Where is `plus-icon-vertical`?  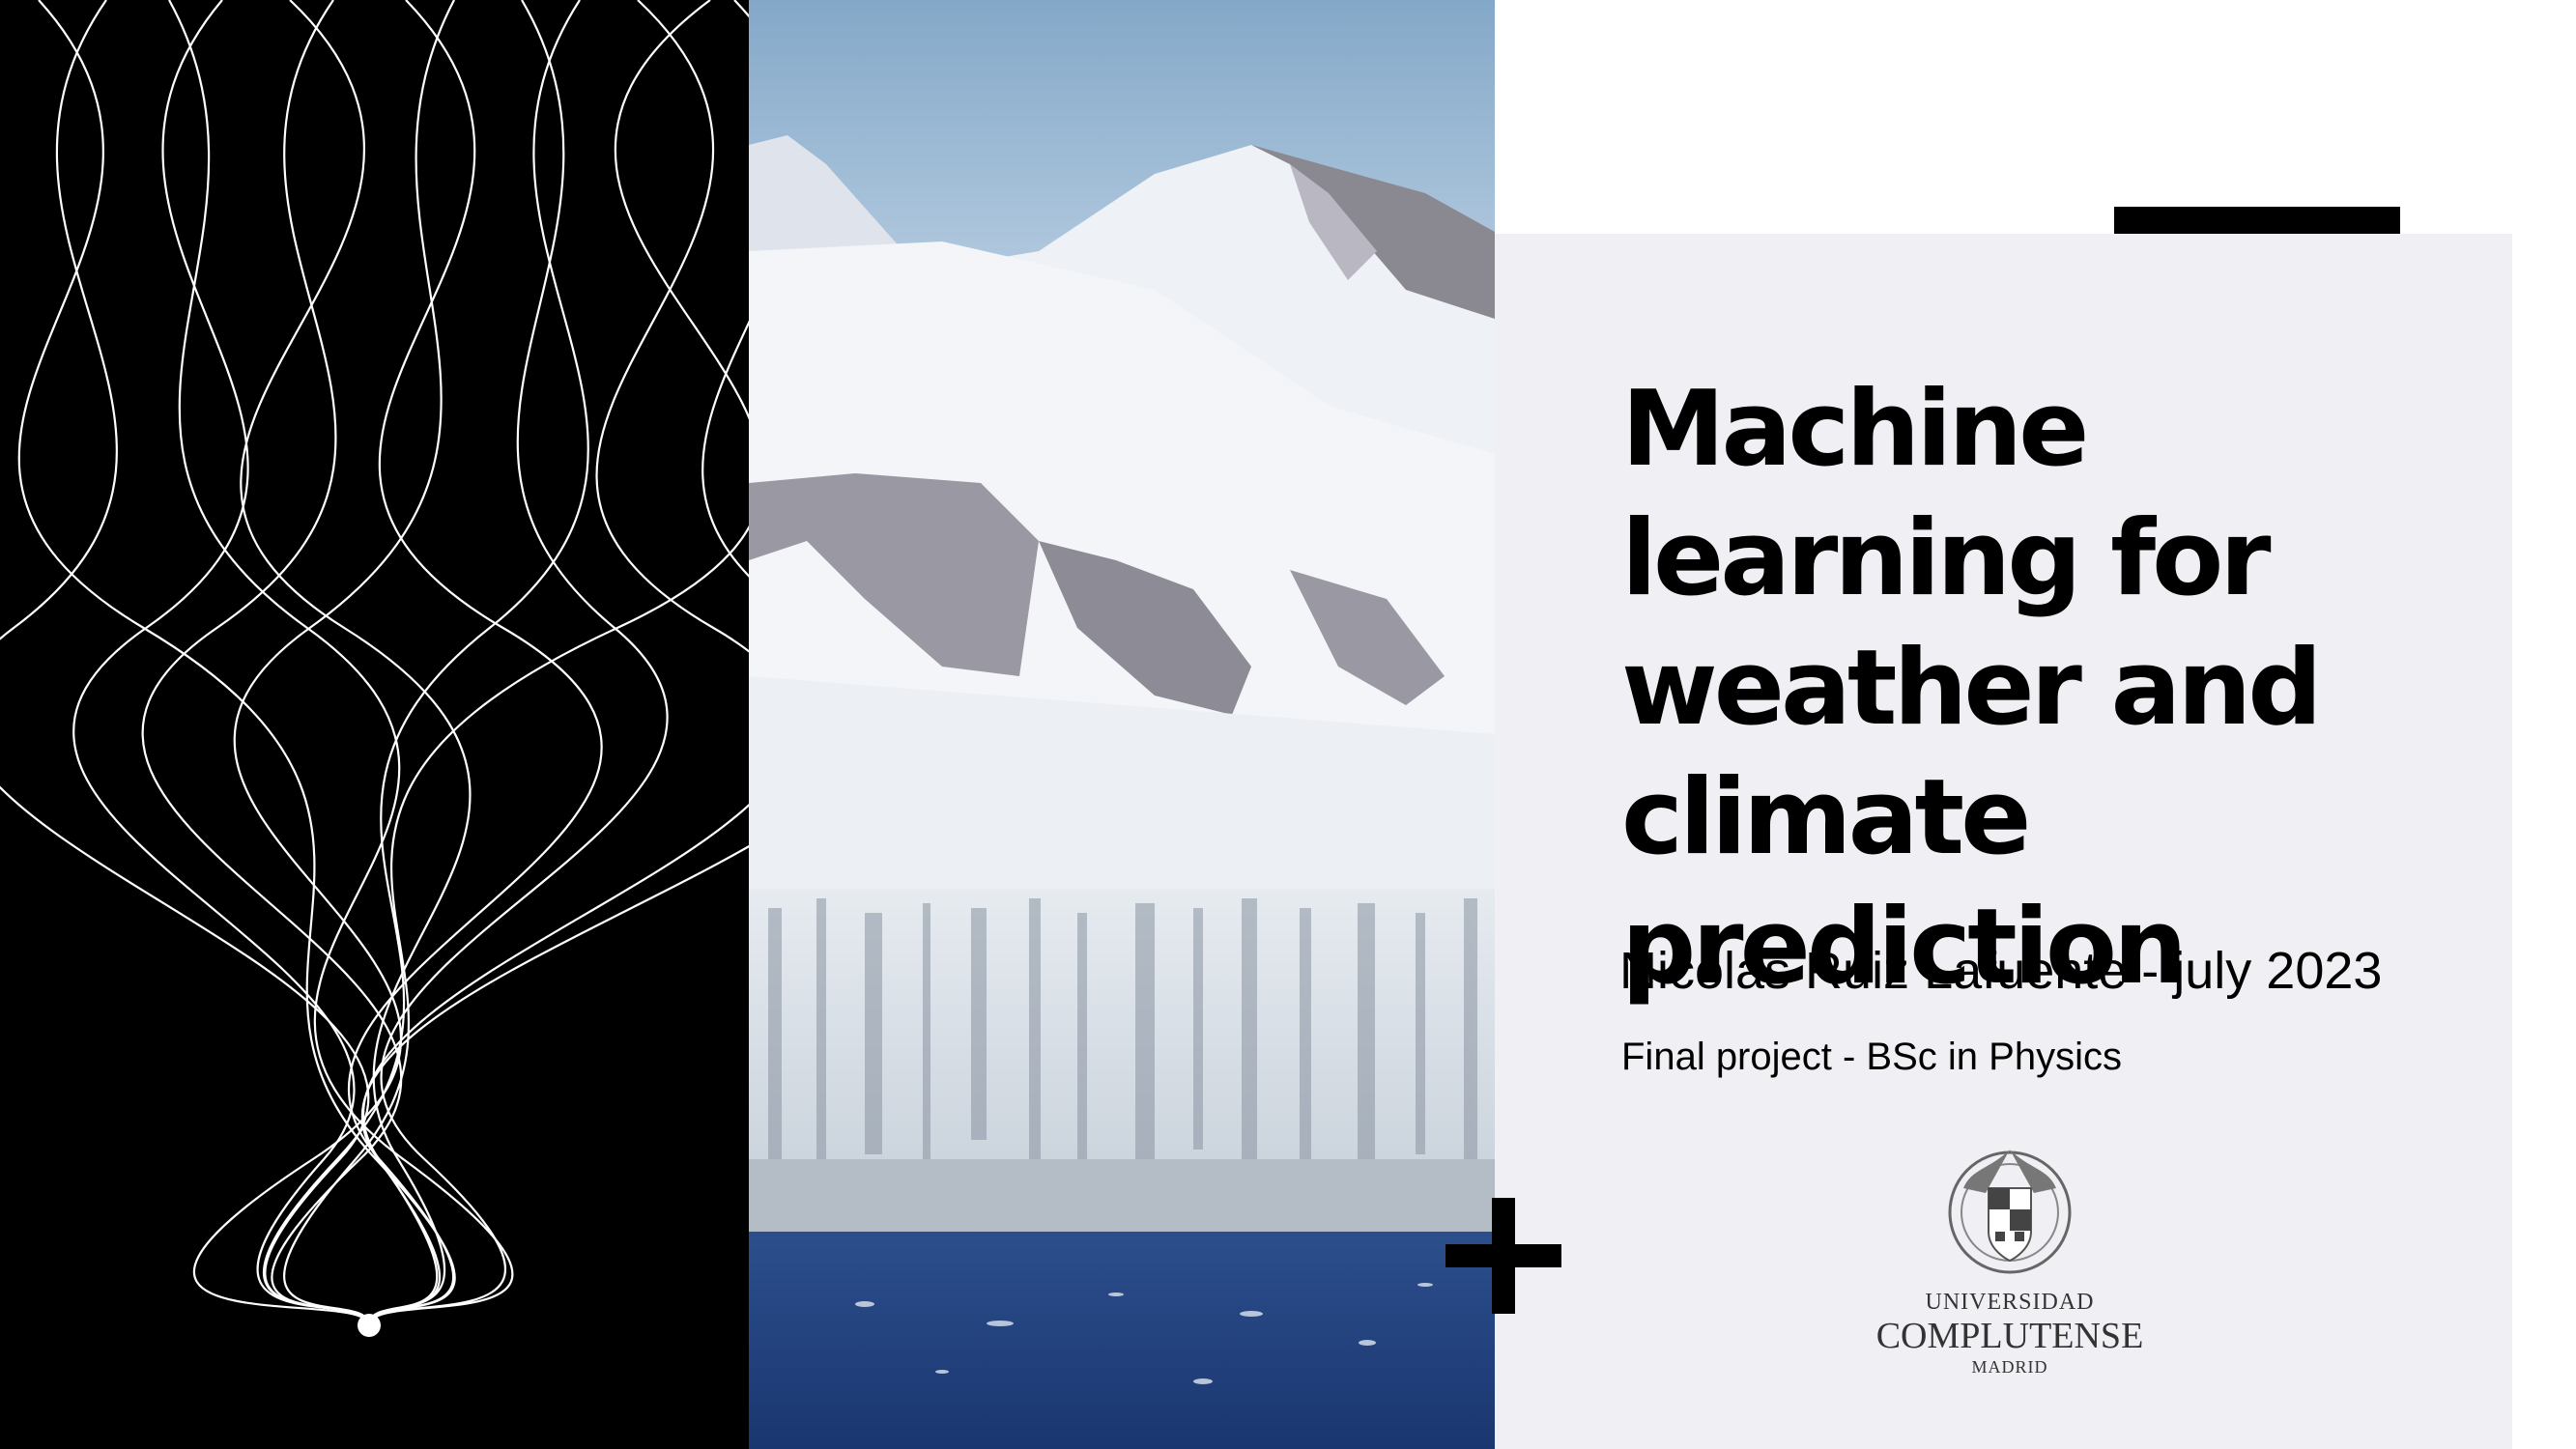 plus-icon-vertical is located at coordinates (1504, 1256).